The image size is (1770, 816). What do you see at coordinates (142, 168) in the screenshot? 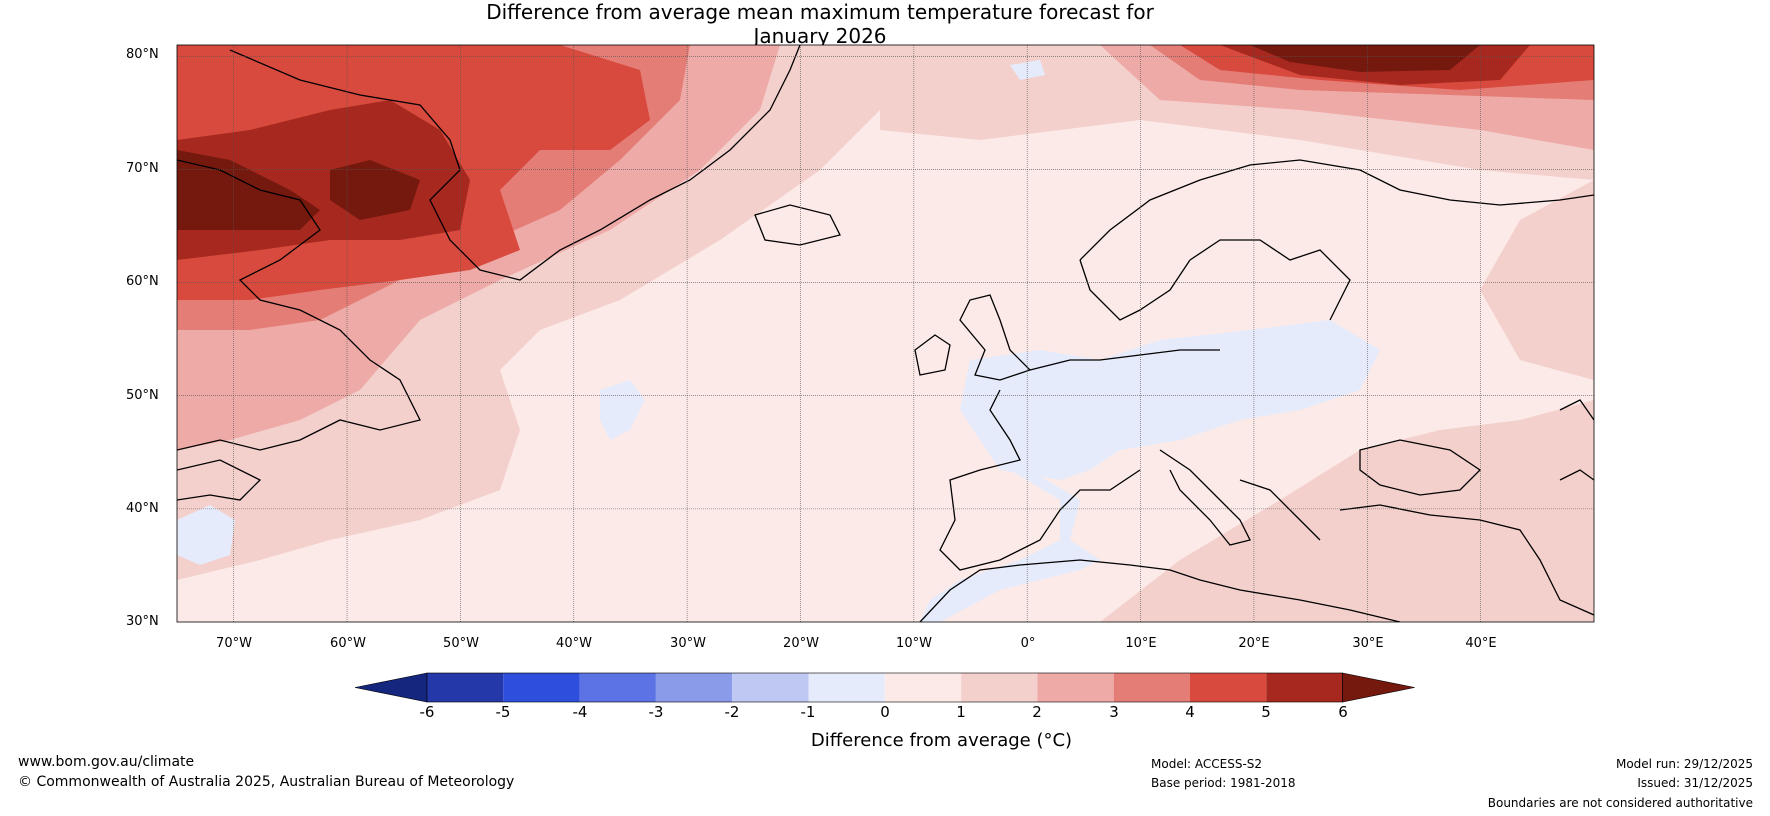
I see `lat-label-70n: 70°N` at bounding box center [142, 168].